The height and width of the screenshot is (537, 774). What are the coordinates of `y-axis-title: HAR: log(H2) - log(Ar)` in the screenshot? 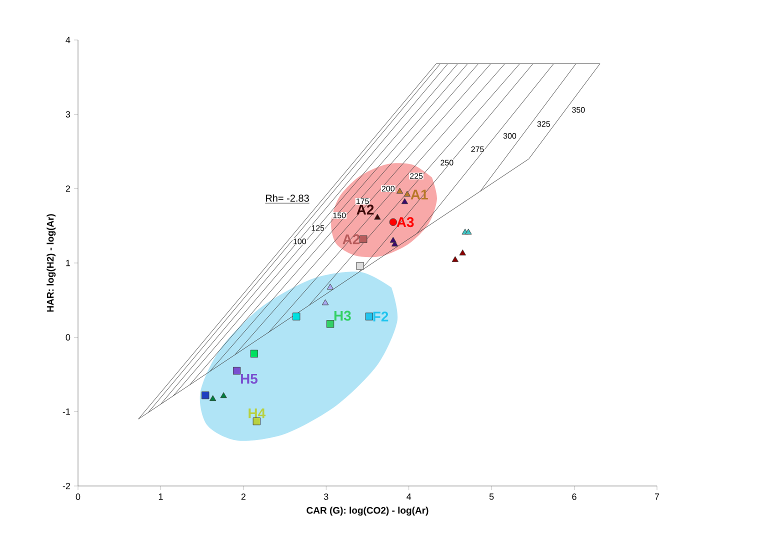 It's located at (51, 263).